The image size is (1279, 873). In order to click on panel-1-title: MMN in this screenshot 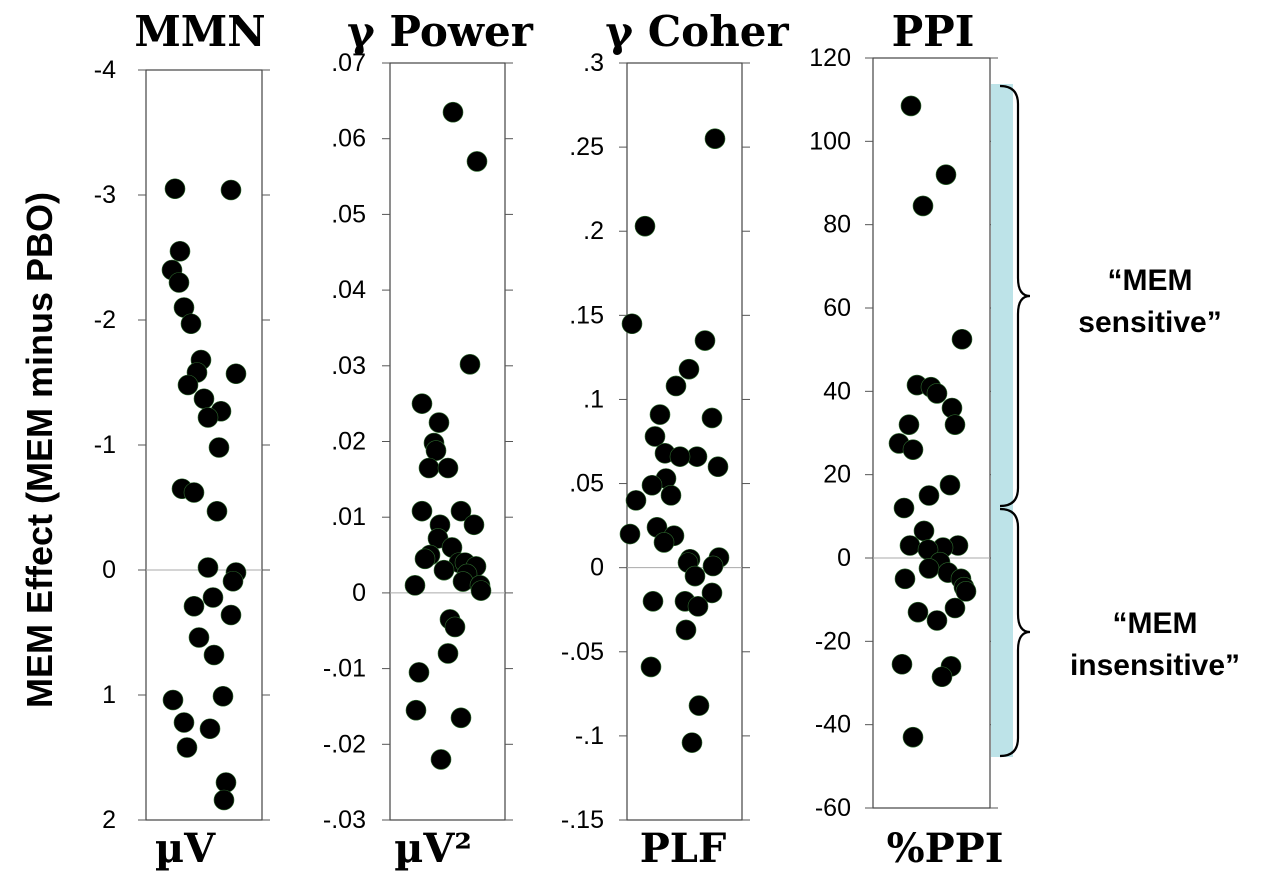, I will do `click(199, 31)`.